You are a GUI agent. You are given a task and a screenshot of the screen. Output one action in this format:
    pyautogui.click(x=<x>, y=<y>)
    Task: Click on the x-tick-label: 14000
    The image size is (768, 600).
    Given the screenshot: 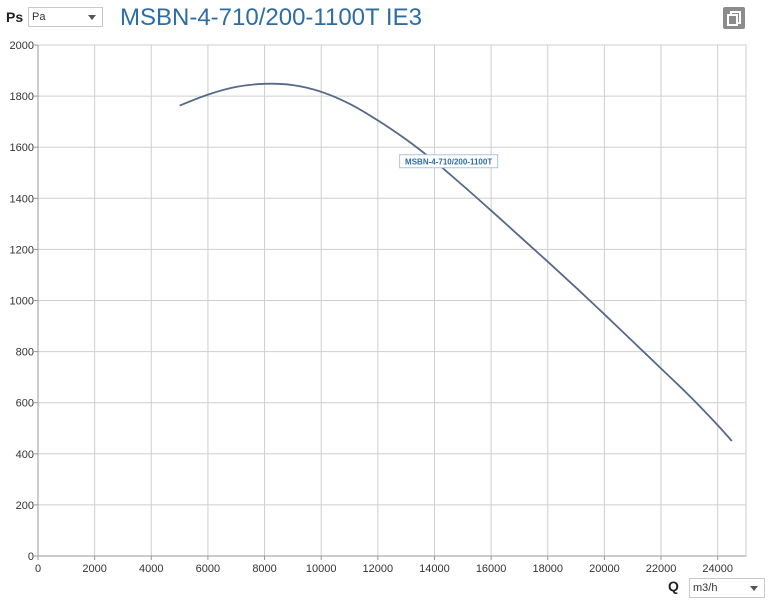 What is the action you would take?
    pyautogui.click(x=434, y=569)
    